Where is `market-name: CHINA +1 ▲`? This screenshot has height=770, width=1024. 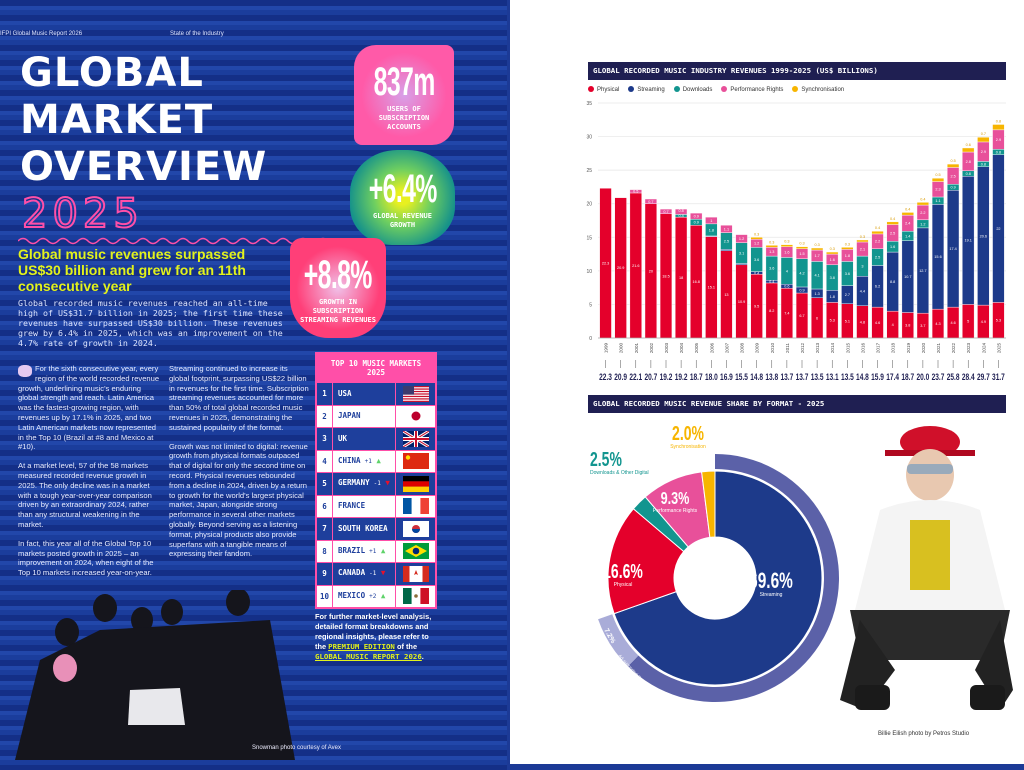 market-name: CHINA +1 ▲ is located at coordinates (364, 461).